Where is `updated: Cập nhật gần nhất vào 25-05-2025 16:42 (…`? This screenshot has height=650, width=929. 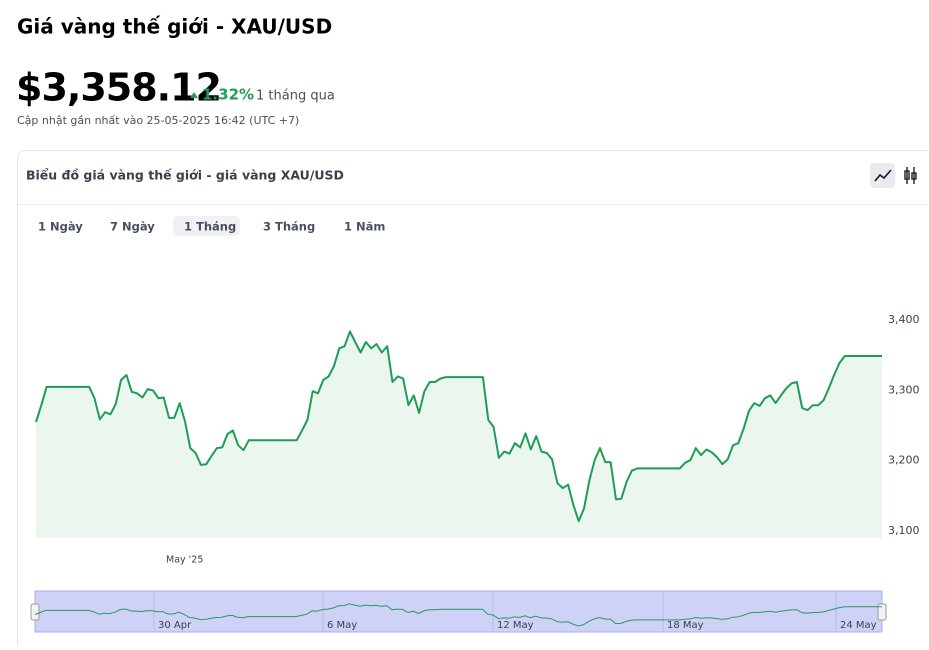
updated: Cập nhật gần nhất vào 25-05-2025 16:42 (… is located at coordinates (158, 120).